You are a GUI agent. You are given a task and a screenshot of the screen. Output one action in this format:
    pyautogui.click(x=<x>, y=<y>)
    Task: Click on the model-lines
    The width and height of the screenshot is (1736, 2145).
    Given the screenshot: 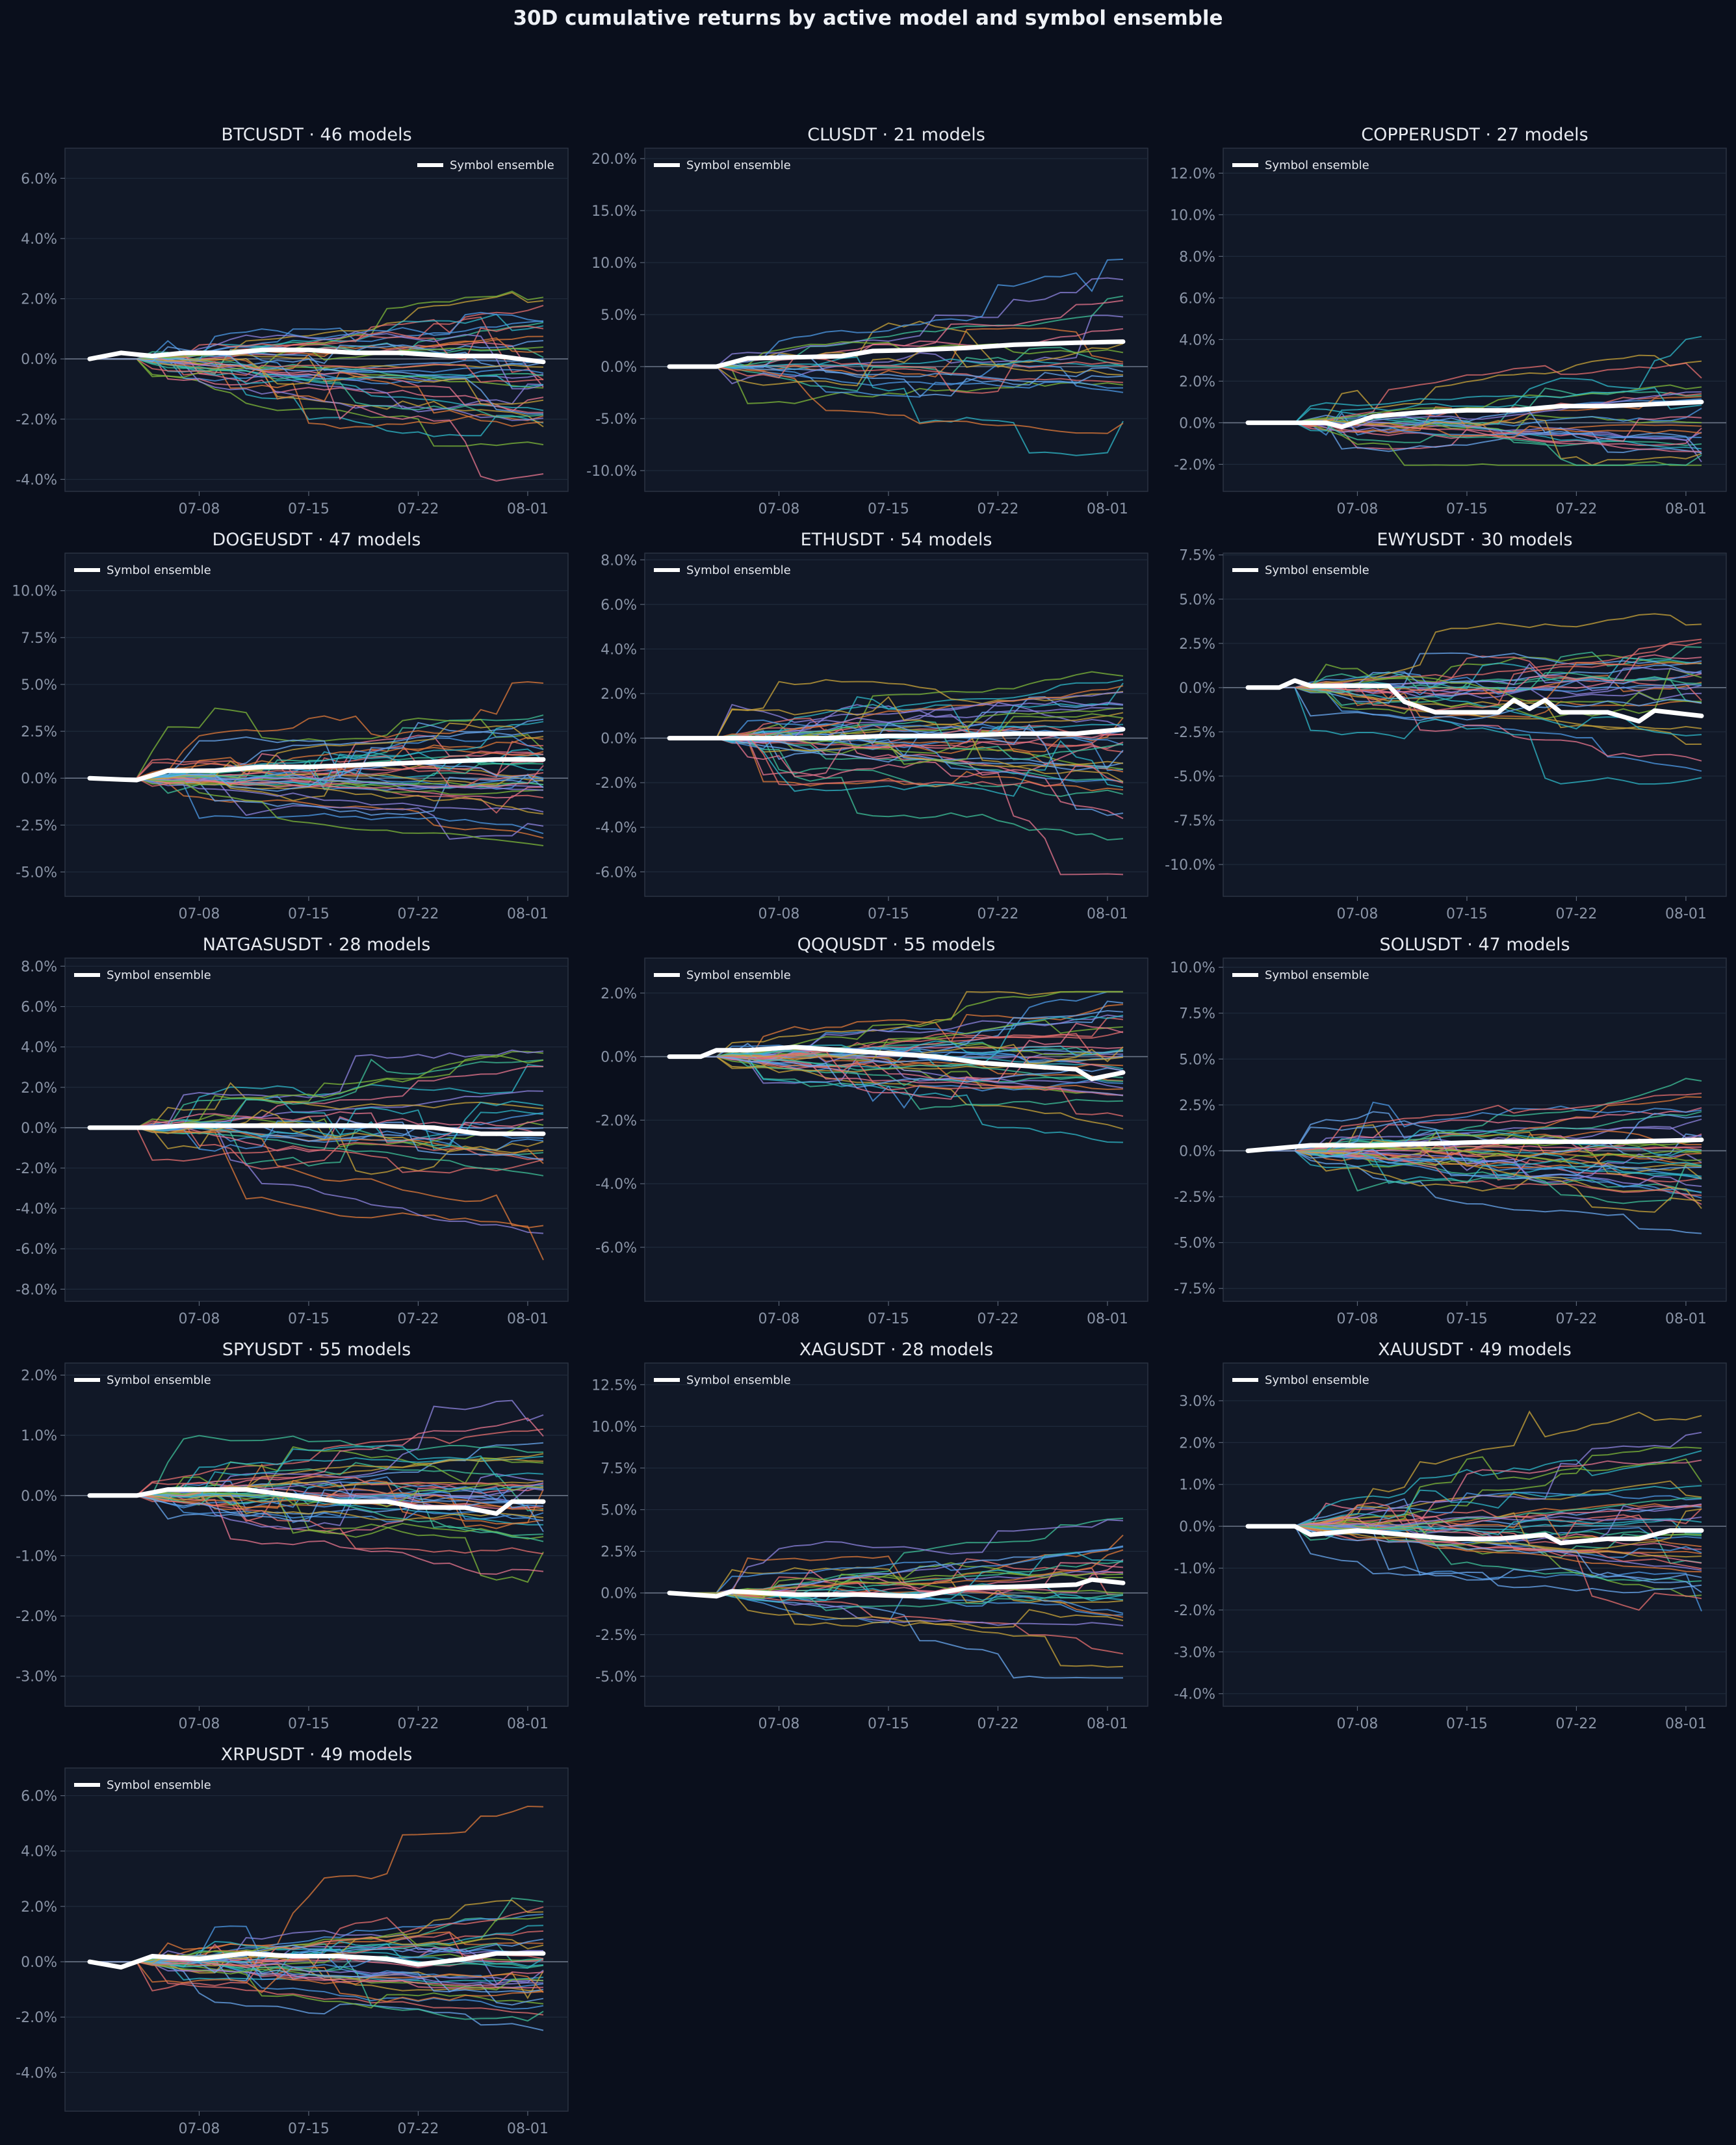 What is the action you would take?
    pyautogui.click(x=896, y=357)
    